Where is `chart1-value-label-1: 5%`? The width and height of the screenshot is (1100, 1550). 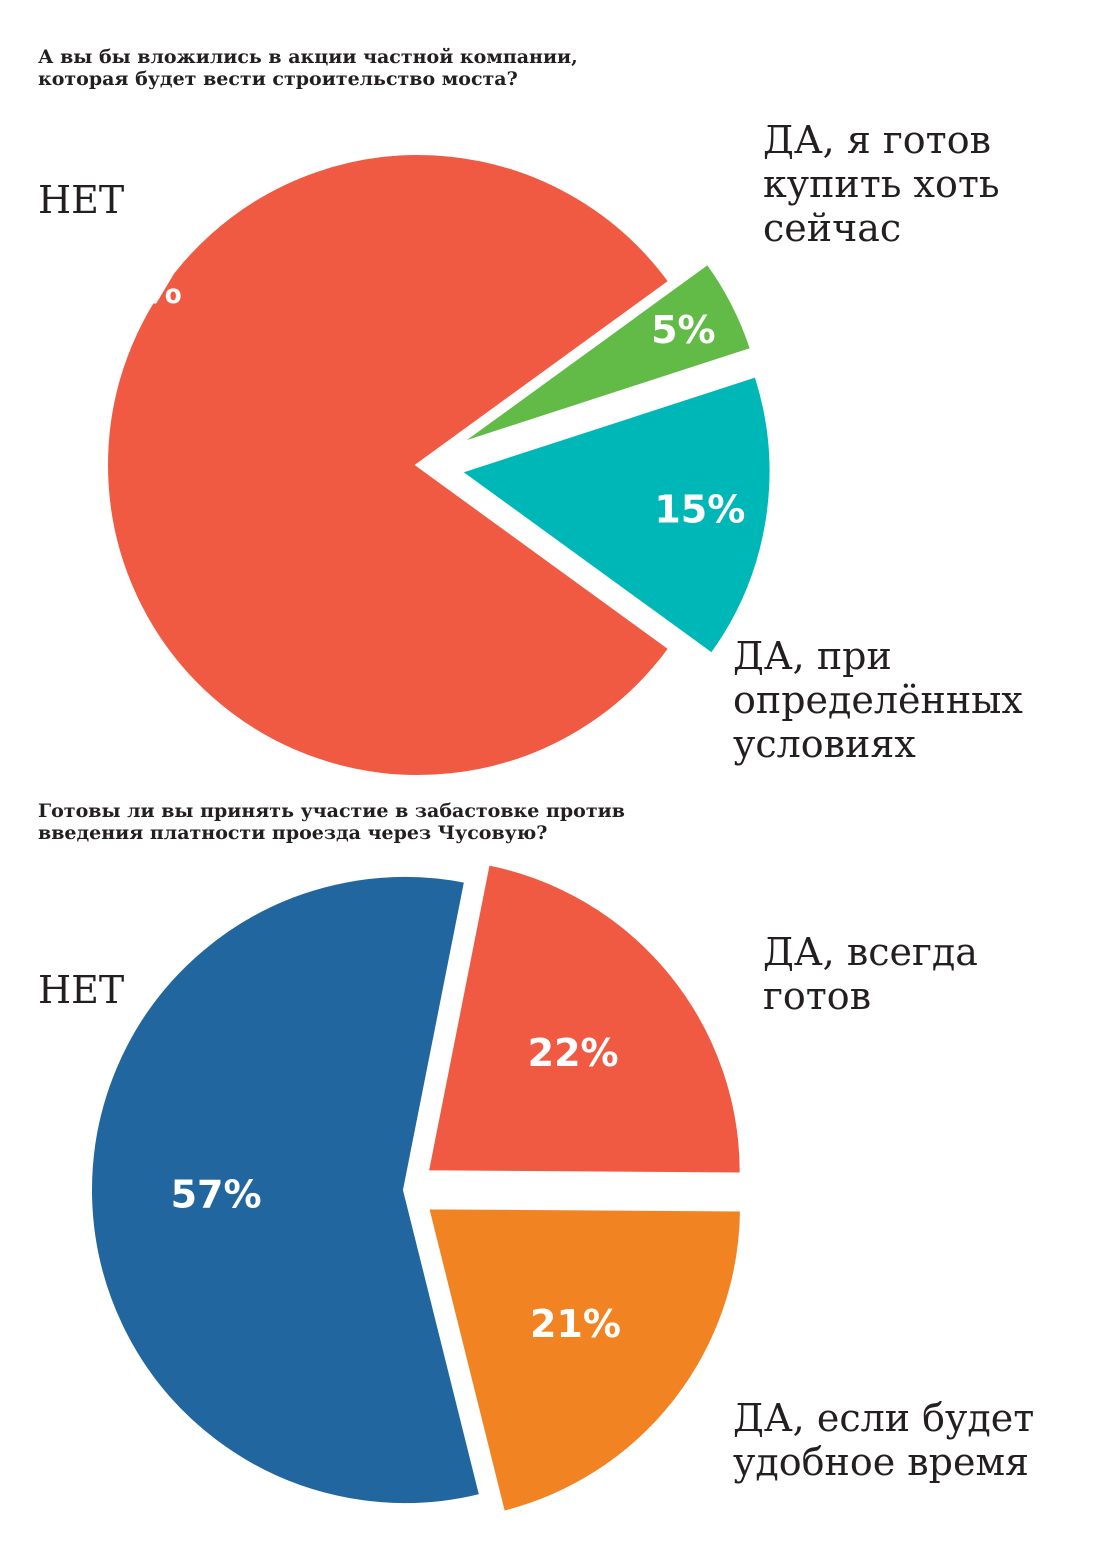
chart1-value-label-1: 5% is located at coordinates (683, 330).